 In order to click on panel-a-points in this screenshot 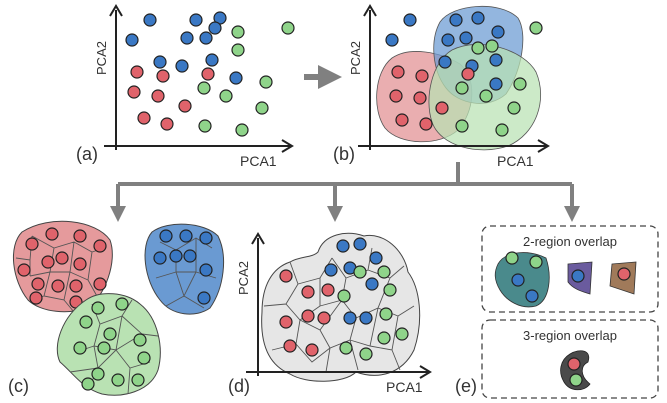, I will do `click(210, 74)`.